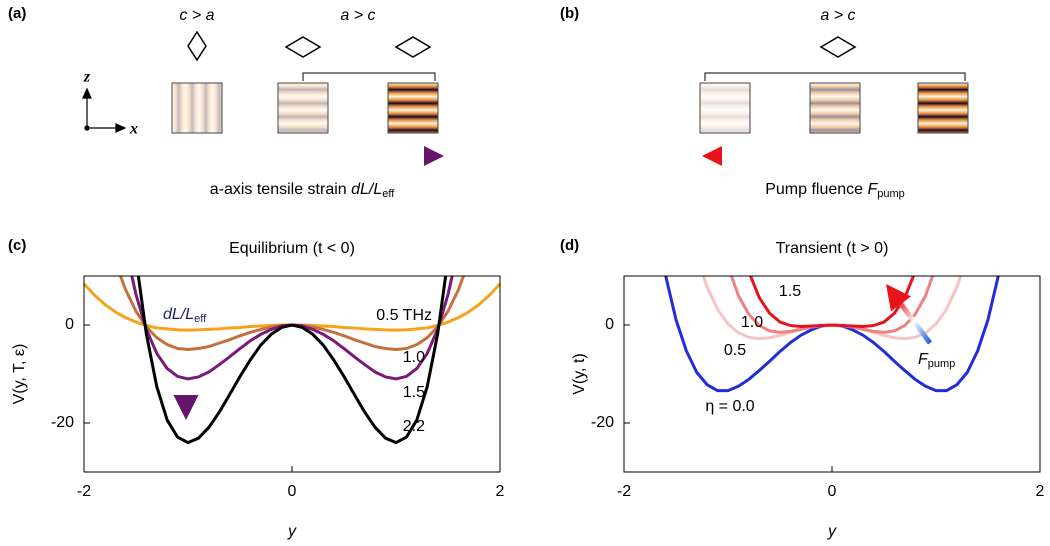  What do you see at coordinates (832, 248) in the screenshot?
I see `chart-title: Transient (t > 0)` at bounding box center [832, 248].